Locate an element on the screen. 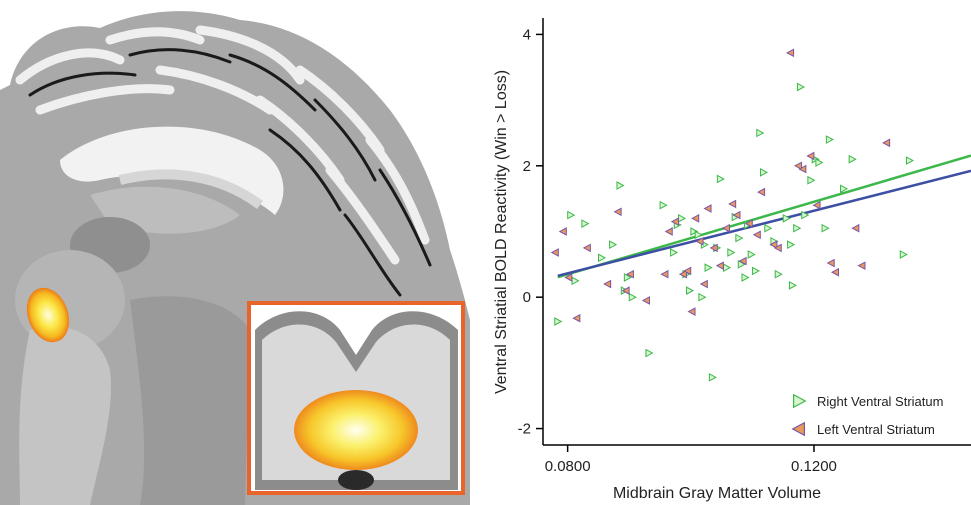 Image resolution: width=971 pixels, height=505 pixels. legend-label-right: Right Ventral Striatum is located at coordinates (880, 401).